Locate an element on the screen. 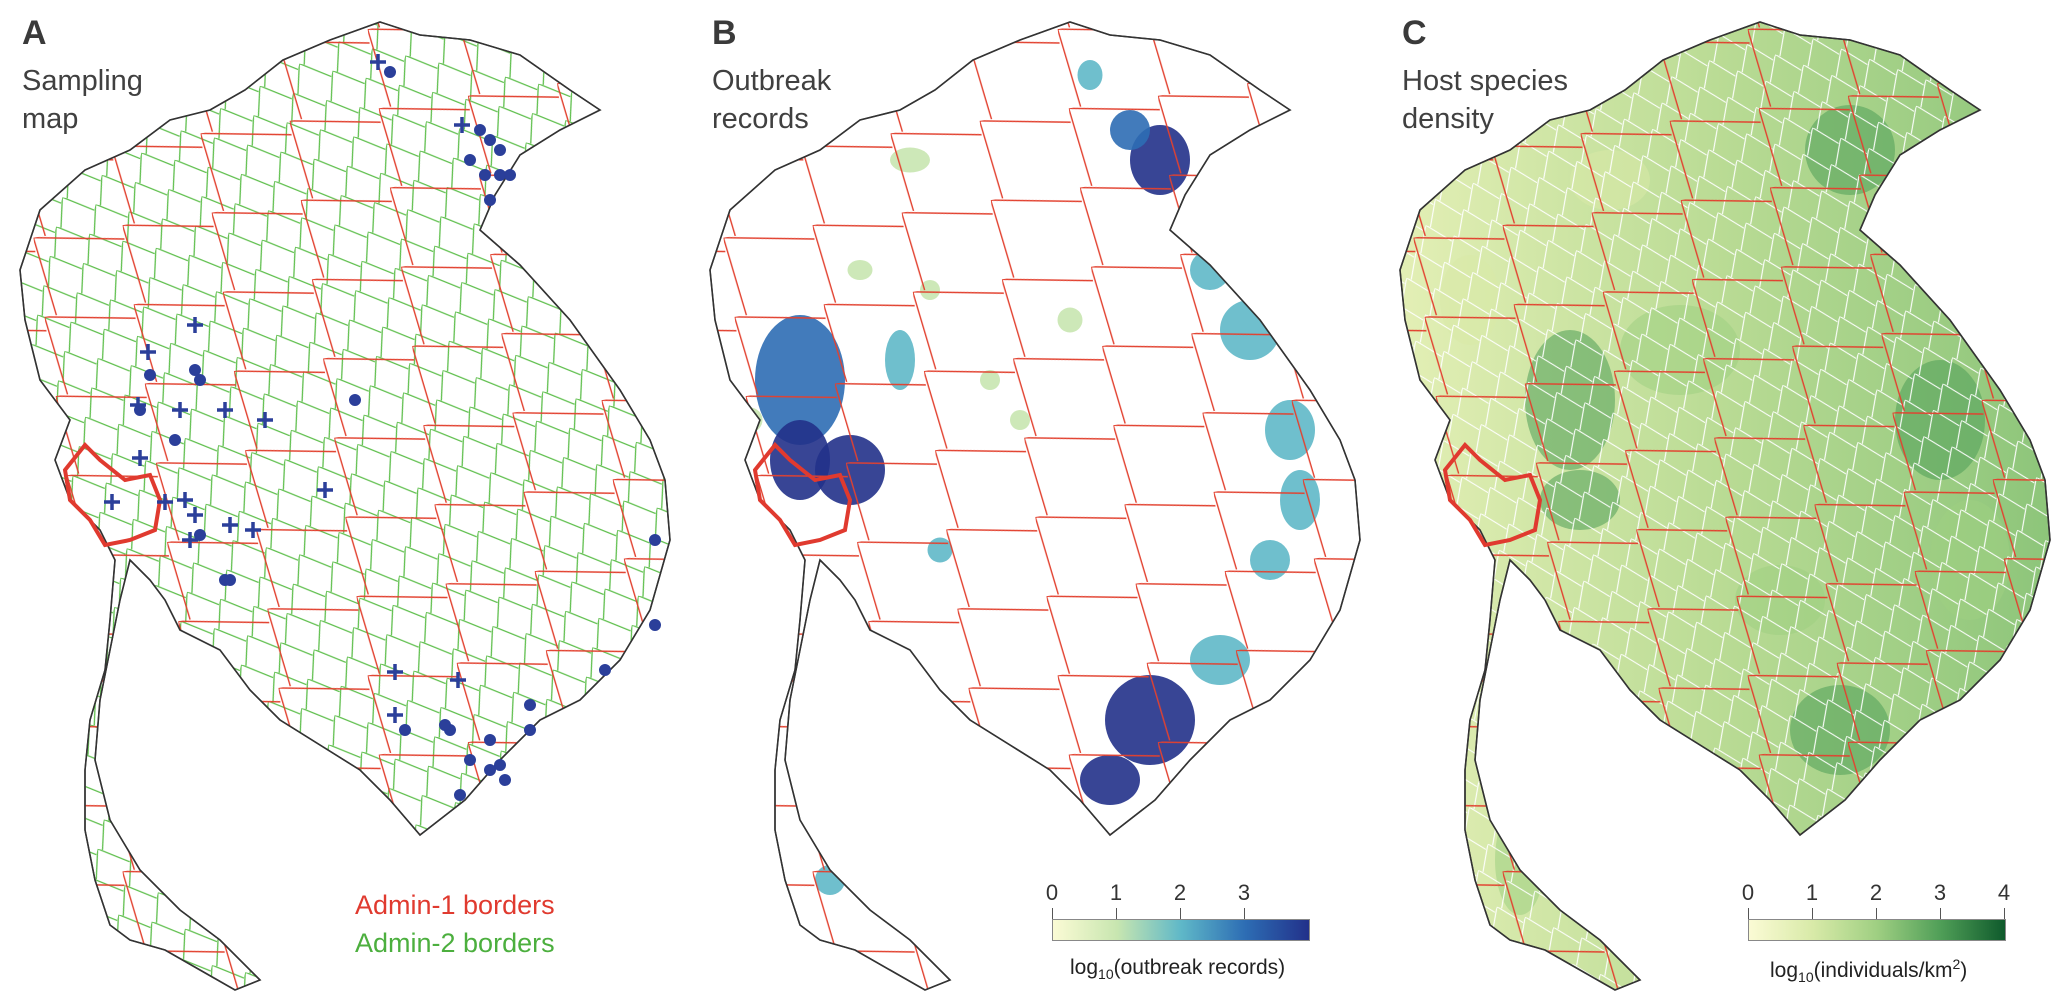 The width and height of the screenshot is (2061, 1005). title-line: Sampling is located at coordinates (82, 81).